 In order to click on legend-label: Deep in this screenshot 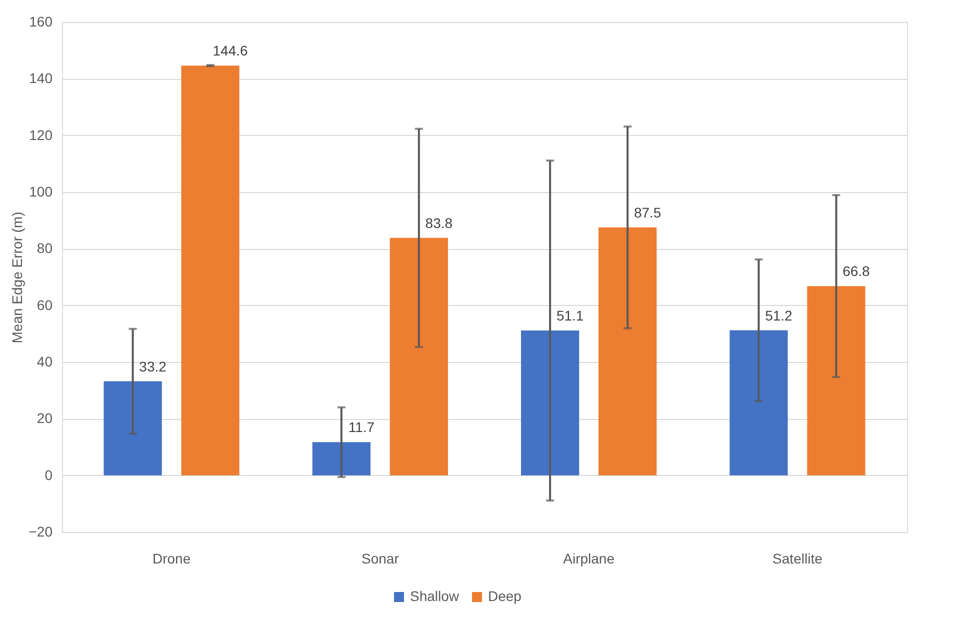, I will do `click(505, 596)`.